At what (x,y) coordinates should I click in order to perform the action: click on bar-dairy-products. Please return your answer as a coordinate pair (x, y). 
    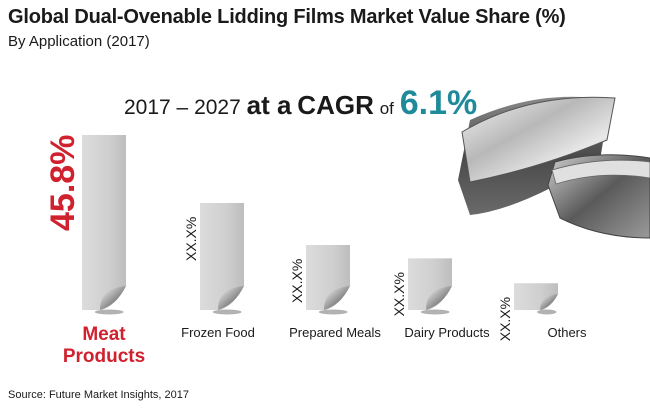
    Looking at the image, I should click on (430, 286).